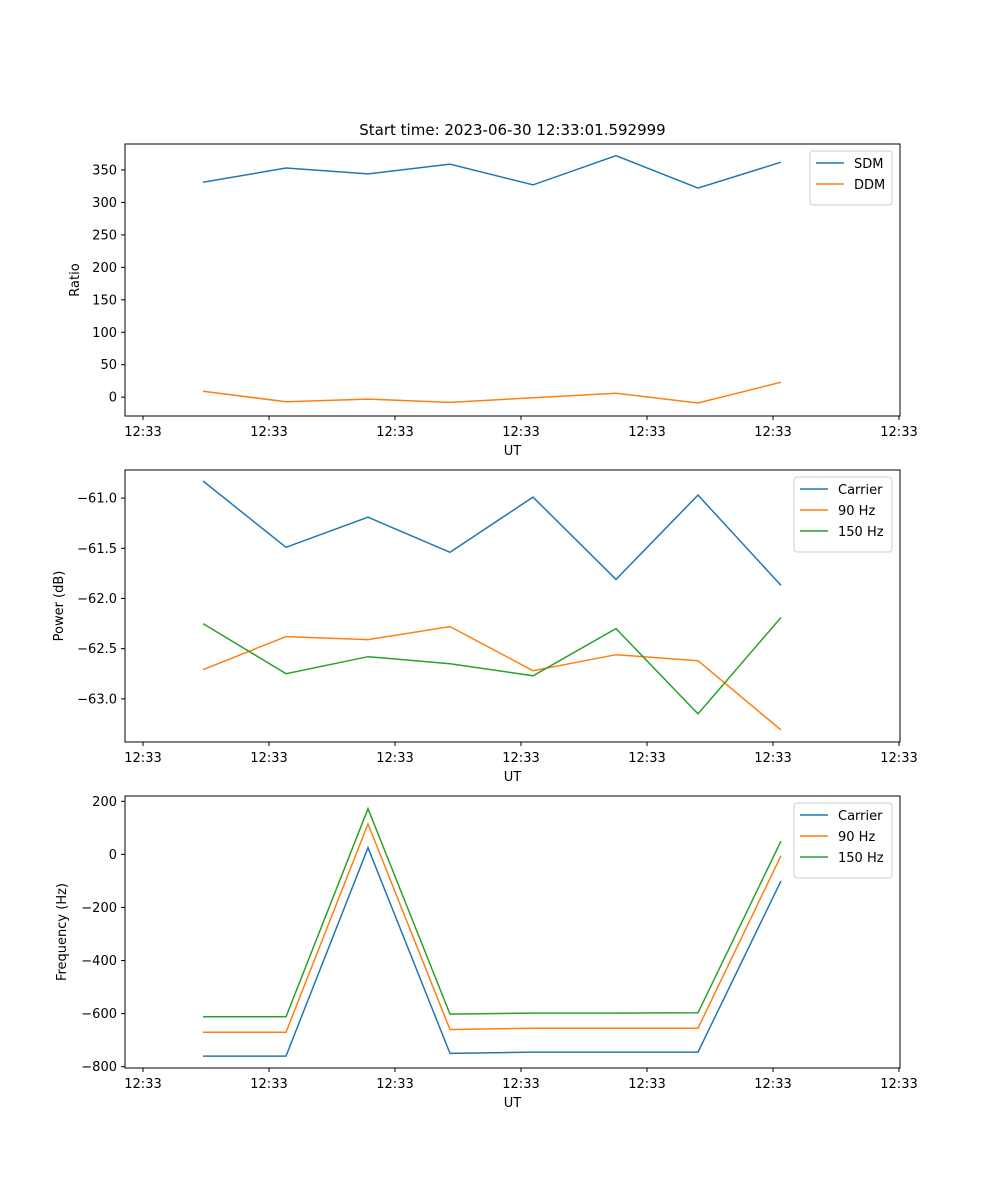 The height and width of the screenshot is (1200, 1000). I want to click on y-tick-label: 50, so click(108, 365).